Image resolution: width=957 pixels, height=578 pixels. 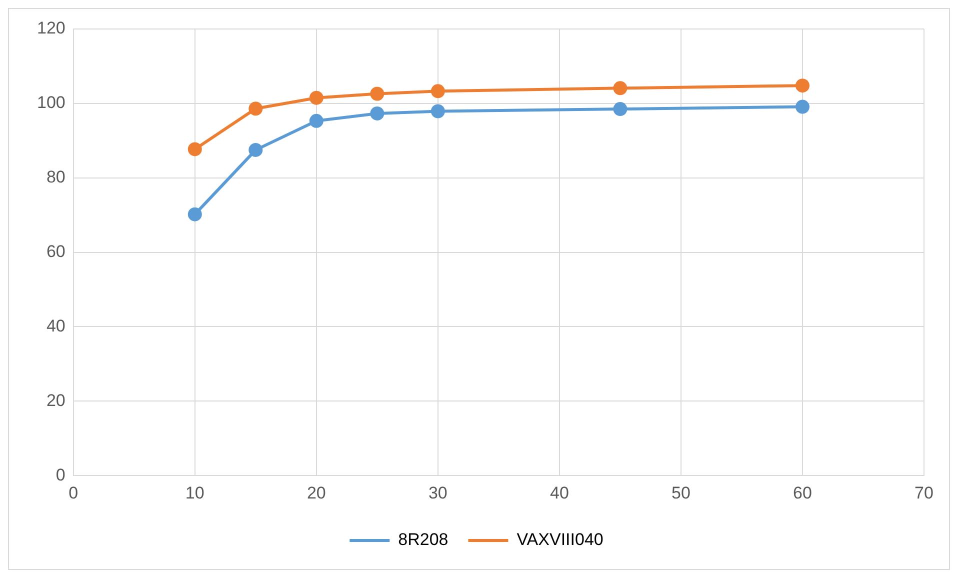 I want to click on x-tick-label: 20, so click(x=316, y=492).